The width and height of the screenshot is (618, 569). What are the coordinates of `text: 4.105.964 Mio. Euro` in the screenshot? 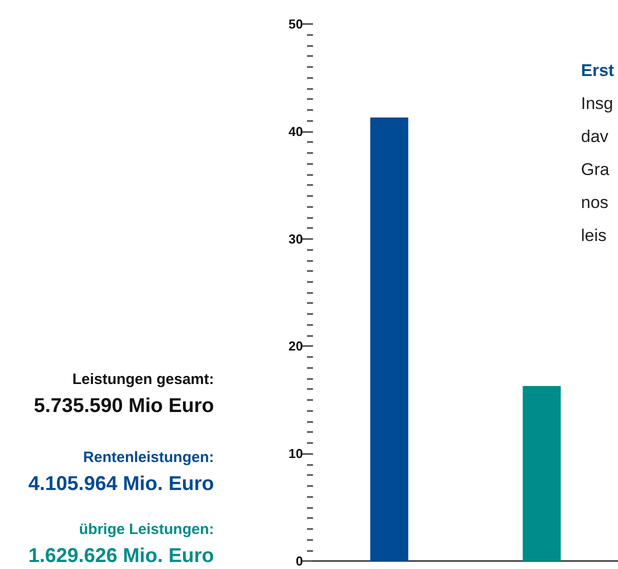 It's located at (121, 484).